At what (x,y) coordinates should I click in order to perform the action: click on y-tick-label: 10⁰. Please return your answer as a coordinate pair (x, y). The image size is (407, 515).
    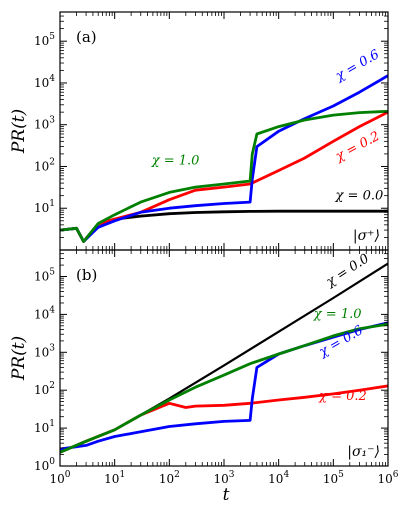
    Looking at the image, I should click on (44, 465).